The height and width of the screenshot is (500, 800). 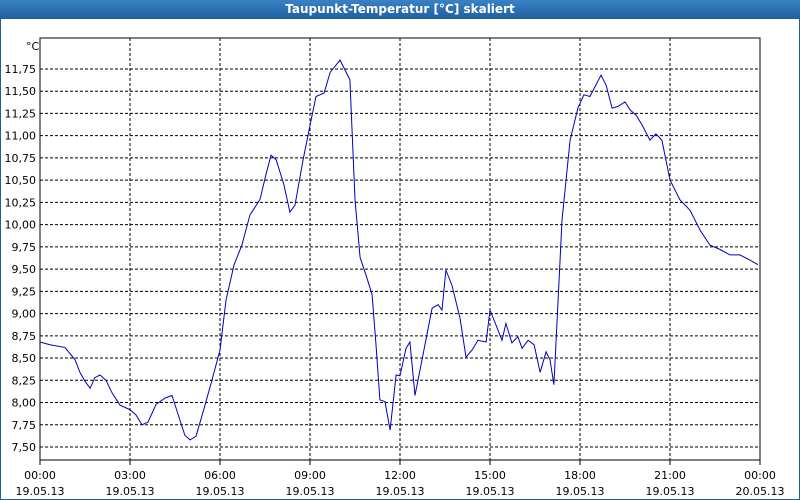 What do you see at coordinates (24, 314) in the screenshot?
I see `y-tick-label: 9,00` at bounding box center [24, 314].